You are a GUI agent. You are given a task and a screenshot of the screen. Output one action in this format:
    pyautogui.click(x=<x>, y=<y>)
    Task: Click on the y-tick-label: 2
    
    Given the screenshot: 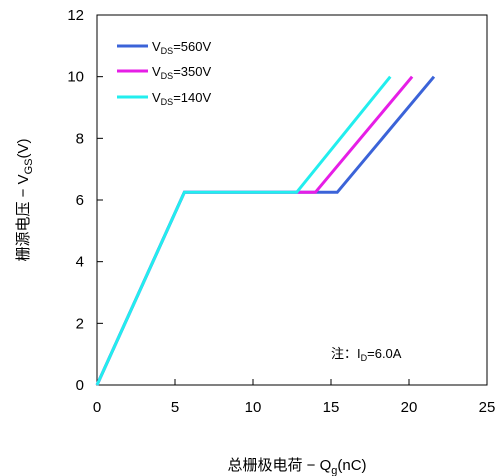 What is the action you would take?
    pyautogui.click(x=80, y=323)
    